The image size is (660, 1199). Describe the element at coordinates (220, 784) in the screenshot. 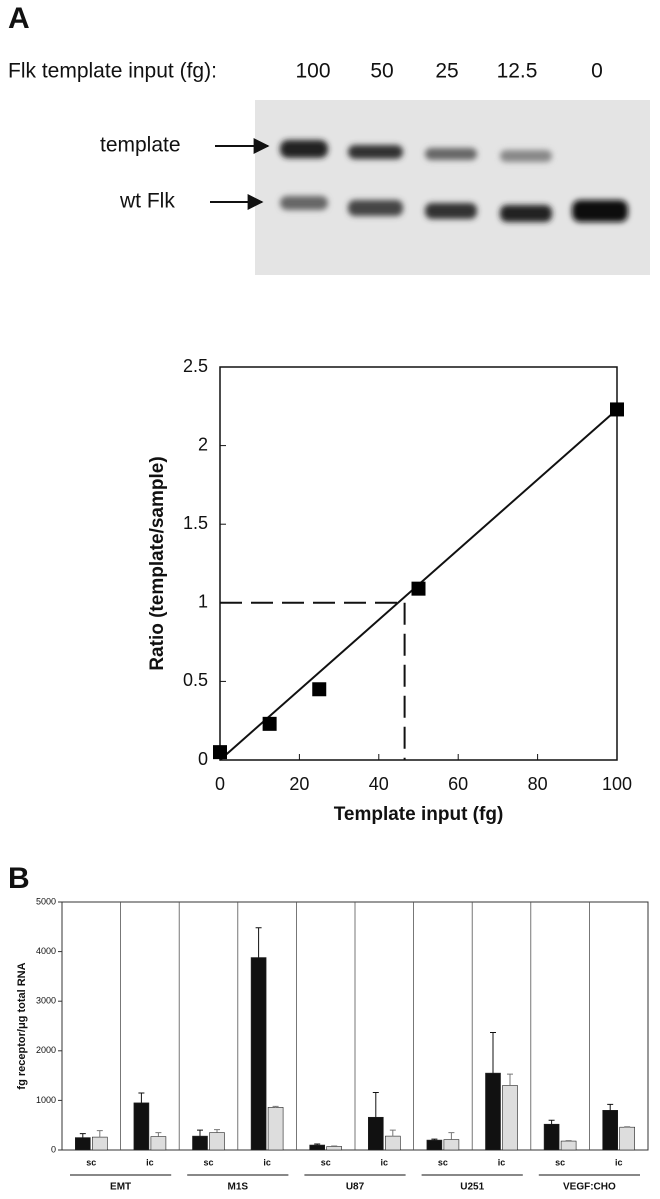

I see `x-tick-label: 0` at that location.